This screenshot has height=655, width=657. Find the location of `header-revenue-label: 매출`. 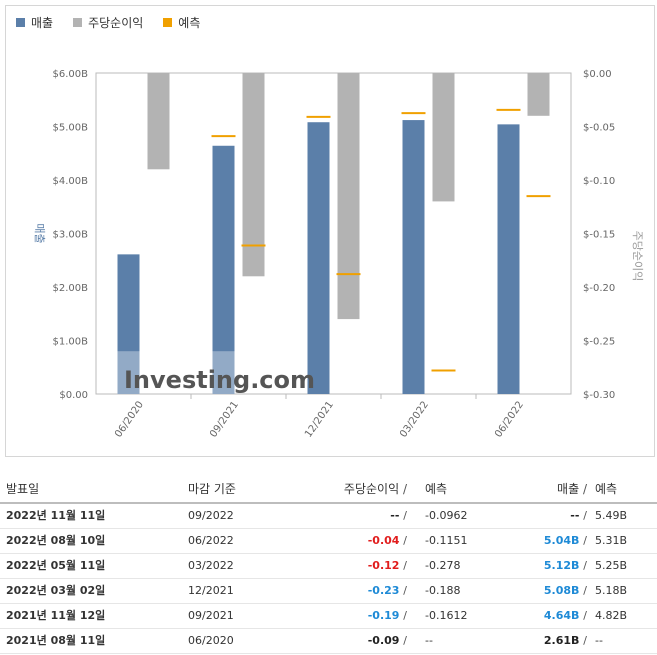

header-revenue-label: 매출 is located at coordinates (568, 489).